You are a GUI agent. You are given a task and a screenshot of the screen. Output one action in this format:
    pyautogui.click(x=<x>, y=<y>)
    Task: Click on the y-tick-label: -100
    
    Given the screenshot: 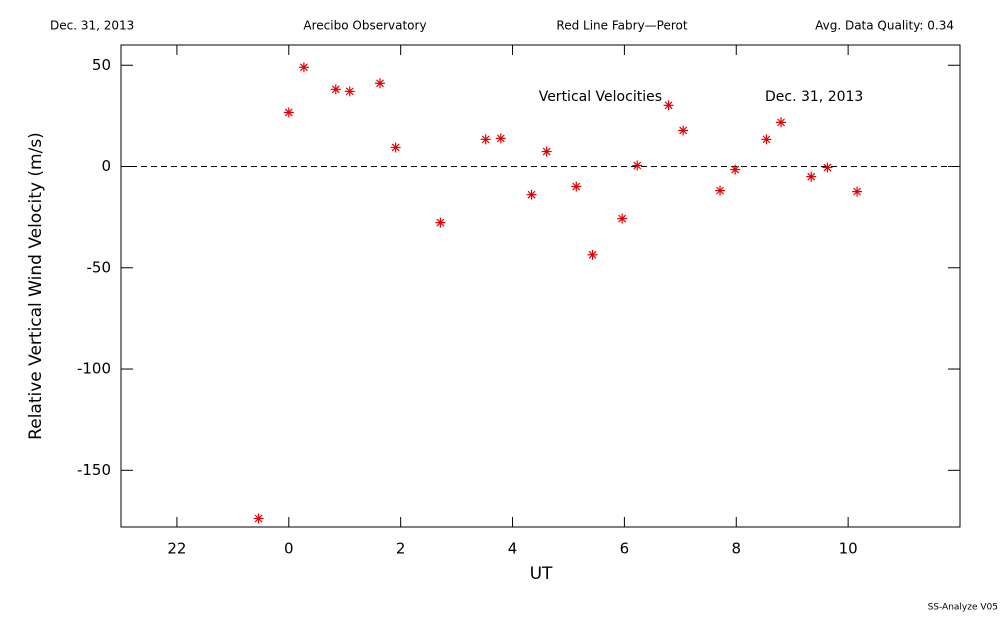 What is the action you would take?
    pyautogui.click(x=94, y=369)
    